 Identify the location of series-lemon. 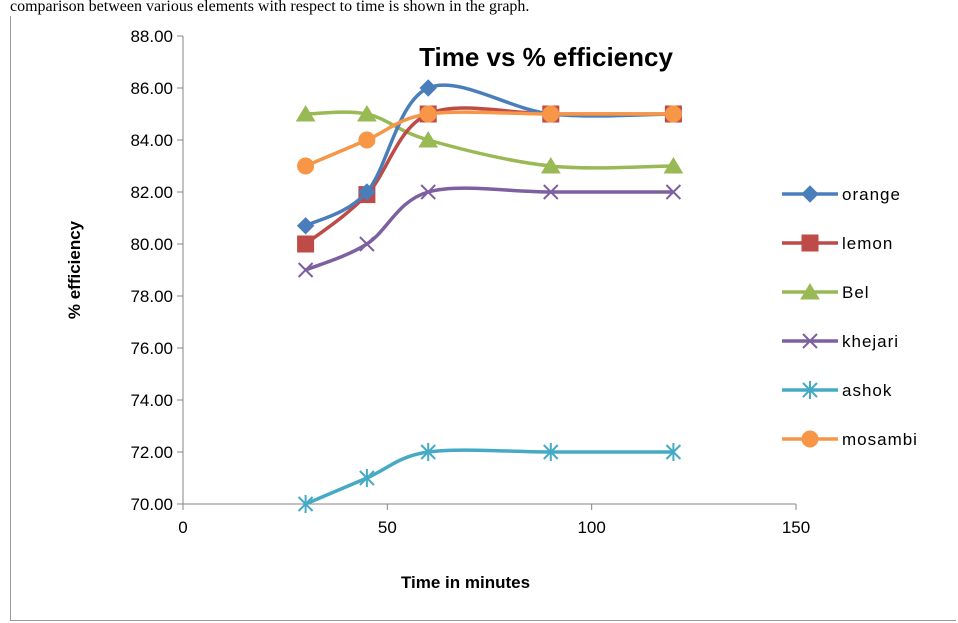
(489, 179).